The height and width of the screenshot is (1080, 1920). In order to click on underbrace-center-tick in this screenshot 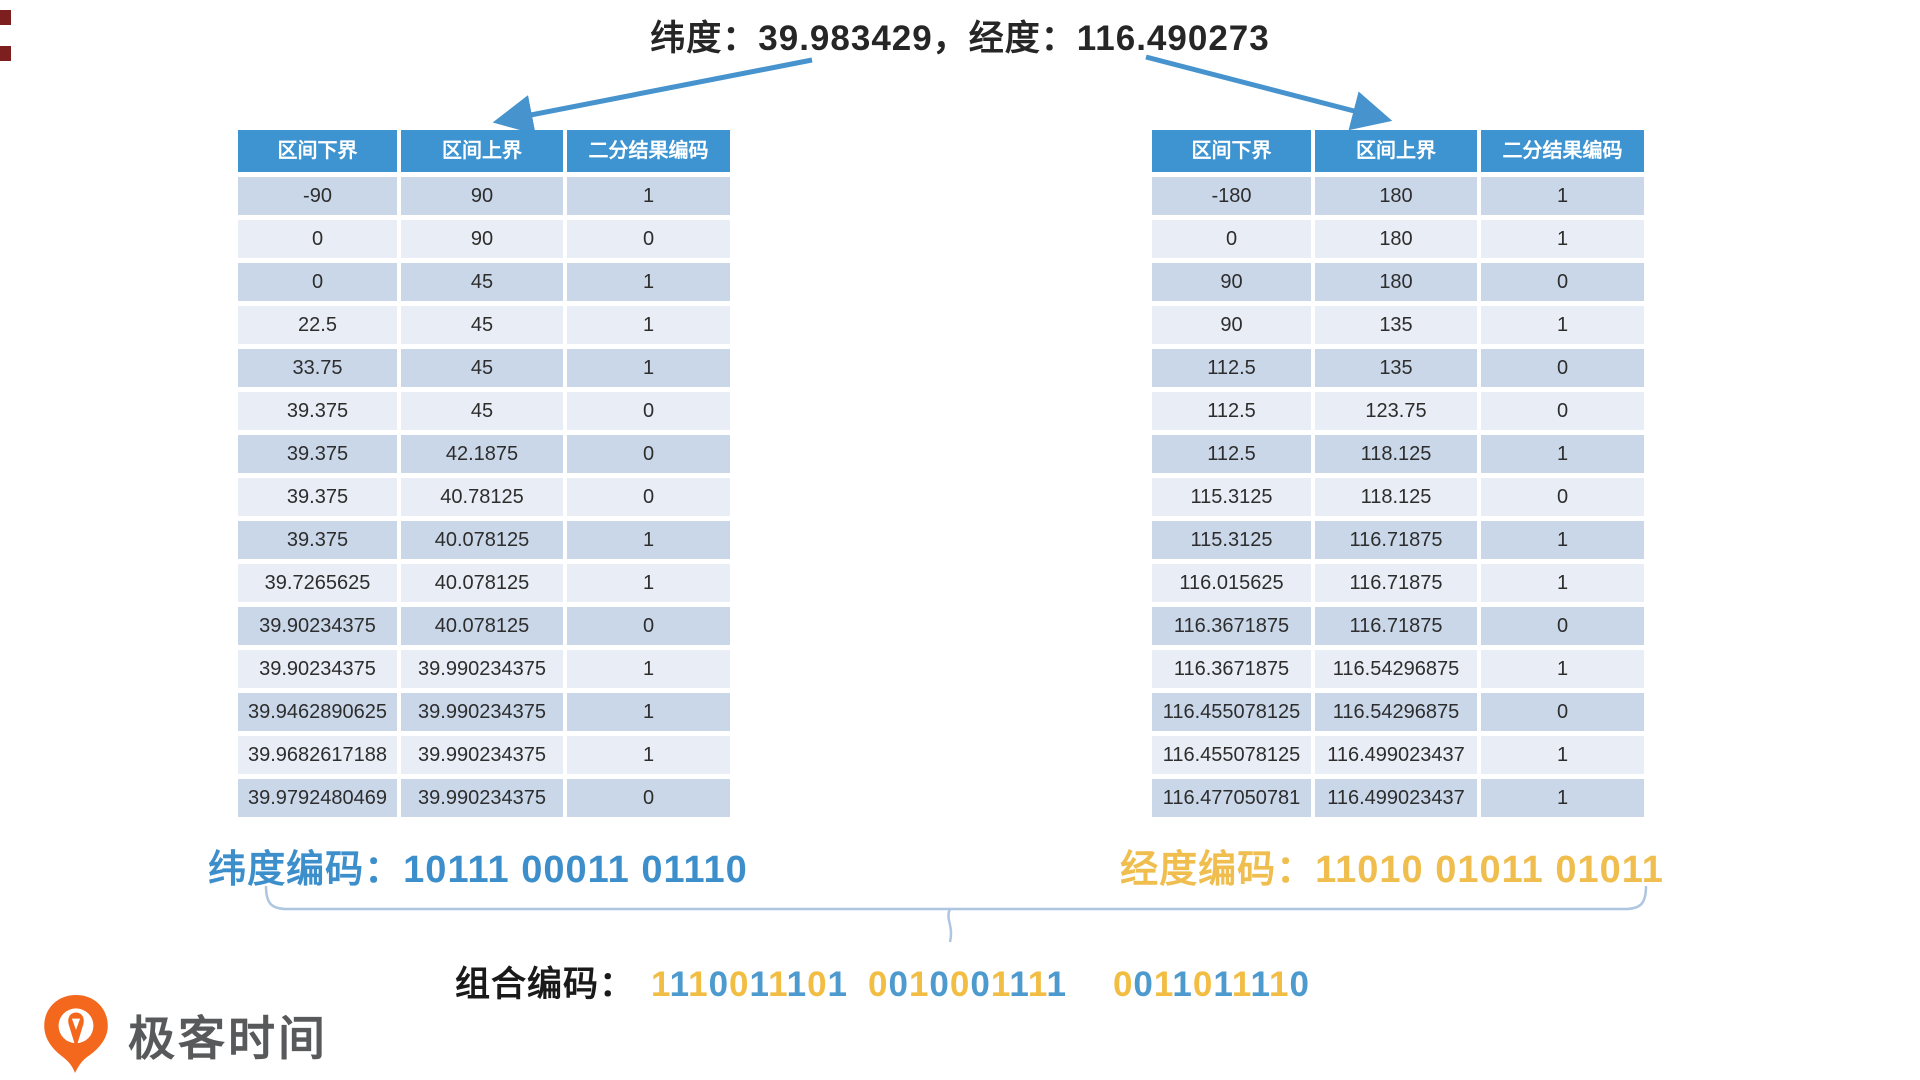, I will do `click(950, 925)`.